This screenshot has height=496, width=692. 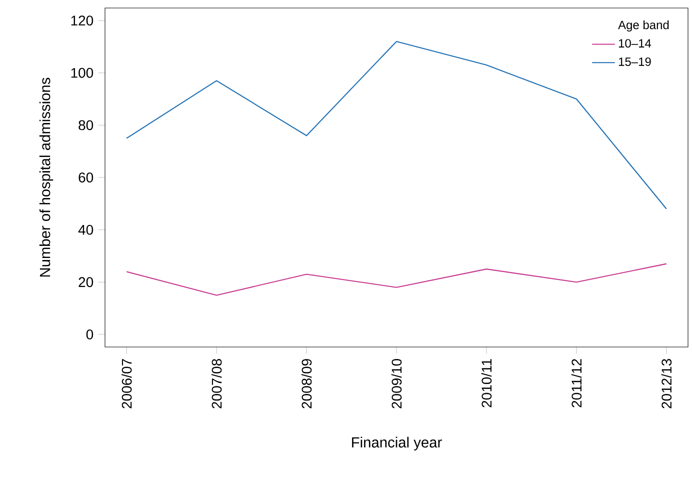 What do you see at coordinates (216, 383) in the screenshot?
I see `x-tick-label: 2007/08` at bounding box center [216, 383].